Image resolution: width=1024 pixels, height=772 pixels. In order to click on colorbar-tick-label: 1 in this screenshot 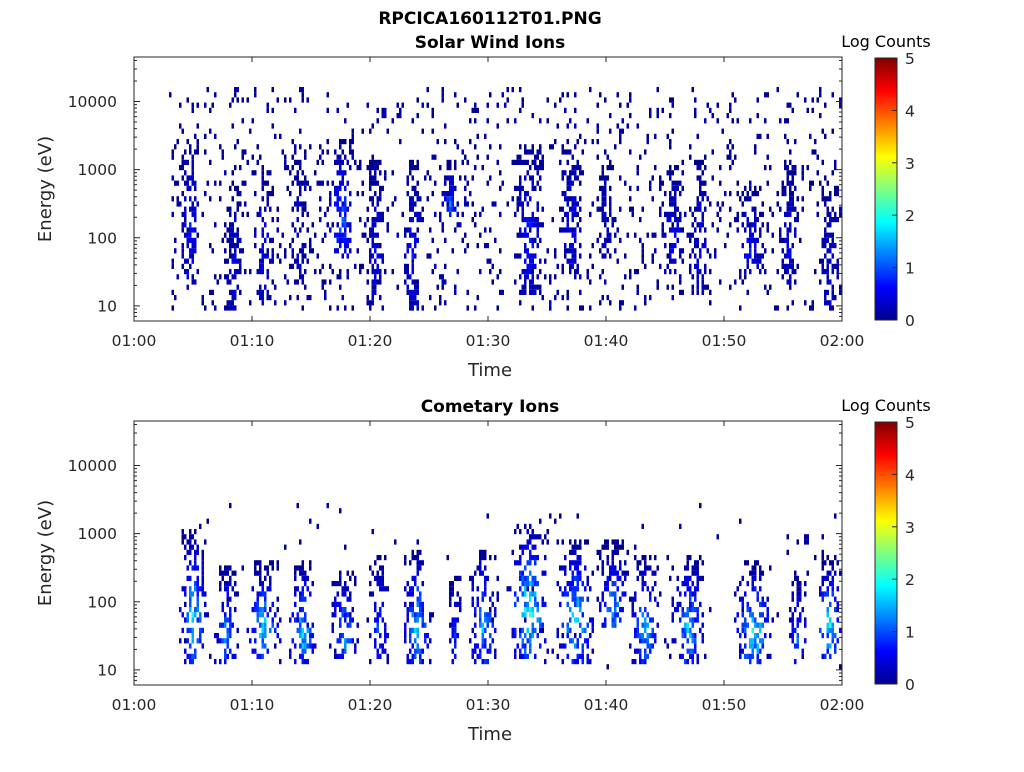, I will do `click(910, 269)`.